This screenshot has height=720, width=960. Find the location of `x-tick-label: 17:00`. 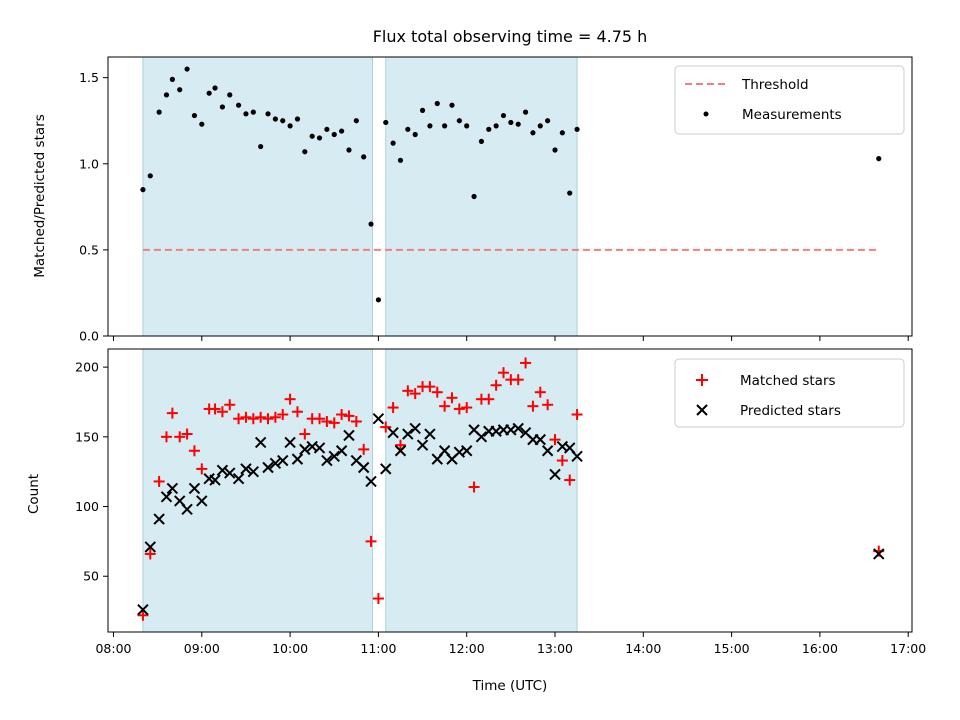

x-tick-label: 17:00 is located at coordinates (908, 648).